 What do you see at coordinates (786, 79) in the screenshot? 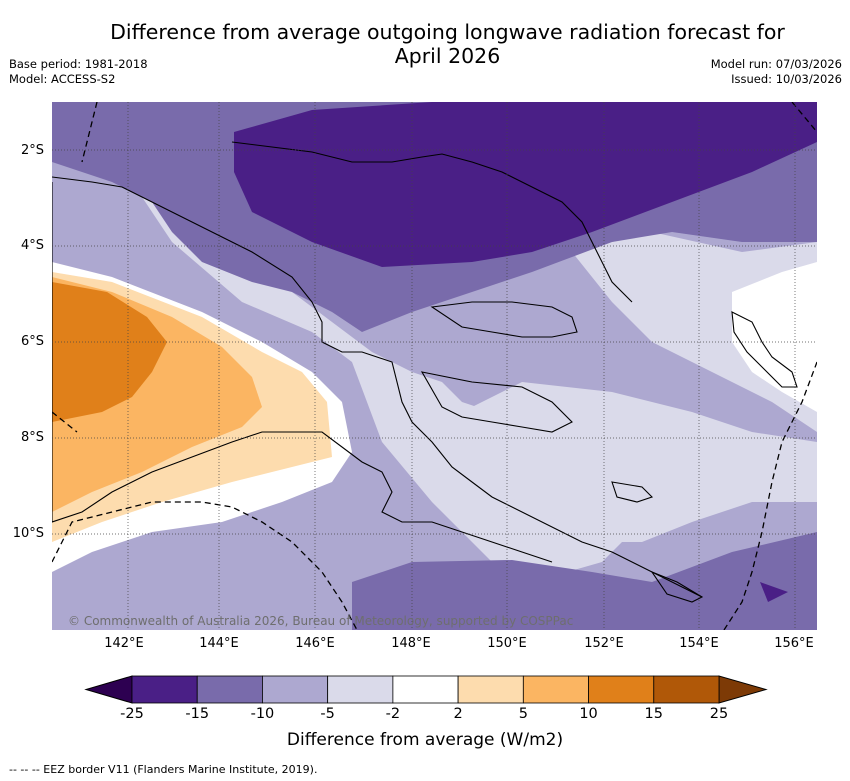
I see `issued-date: Issued: 10/03/2026` at bounding box center [786, 79].